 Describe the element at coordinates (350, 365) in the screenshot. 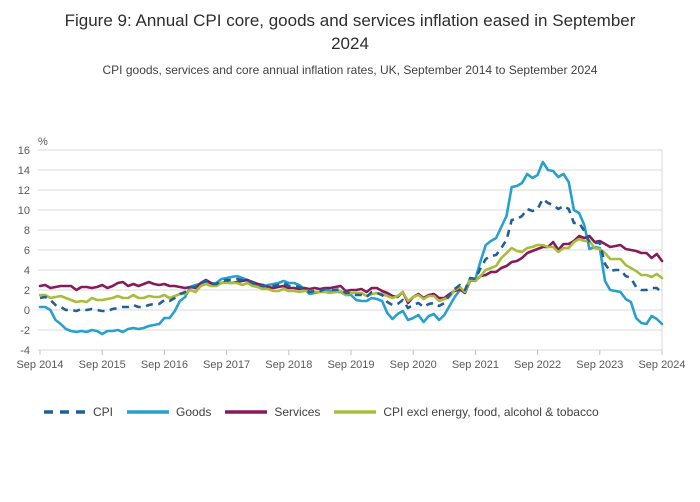

I see `svg-text: Sep 2019` at that location.